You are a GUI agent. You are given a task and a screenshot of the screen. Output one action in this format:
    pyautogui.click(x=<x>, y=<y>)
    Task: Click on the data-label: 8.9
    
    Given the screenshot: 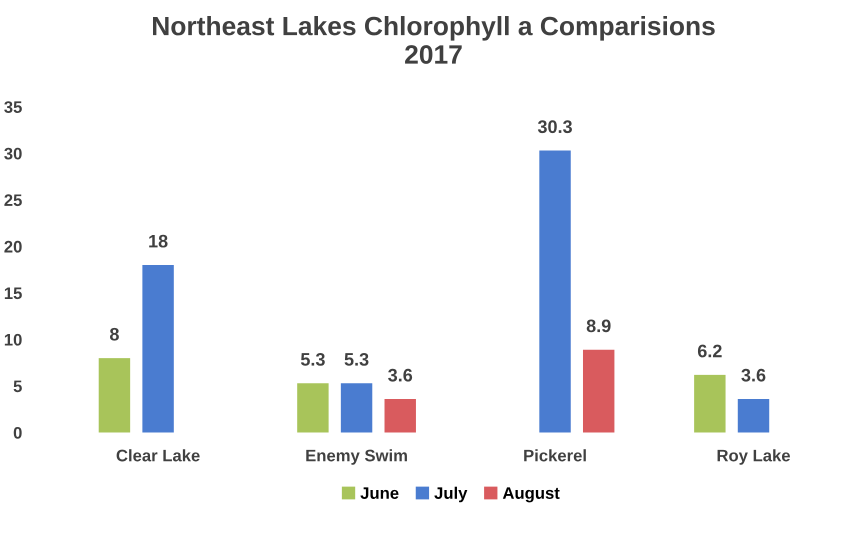 What is the action you would take?
    pyautogui.click(x=598, y=325)
    